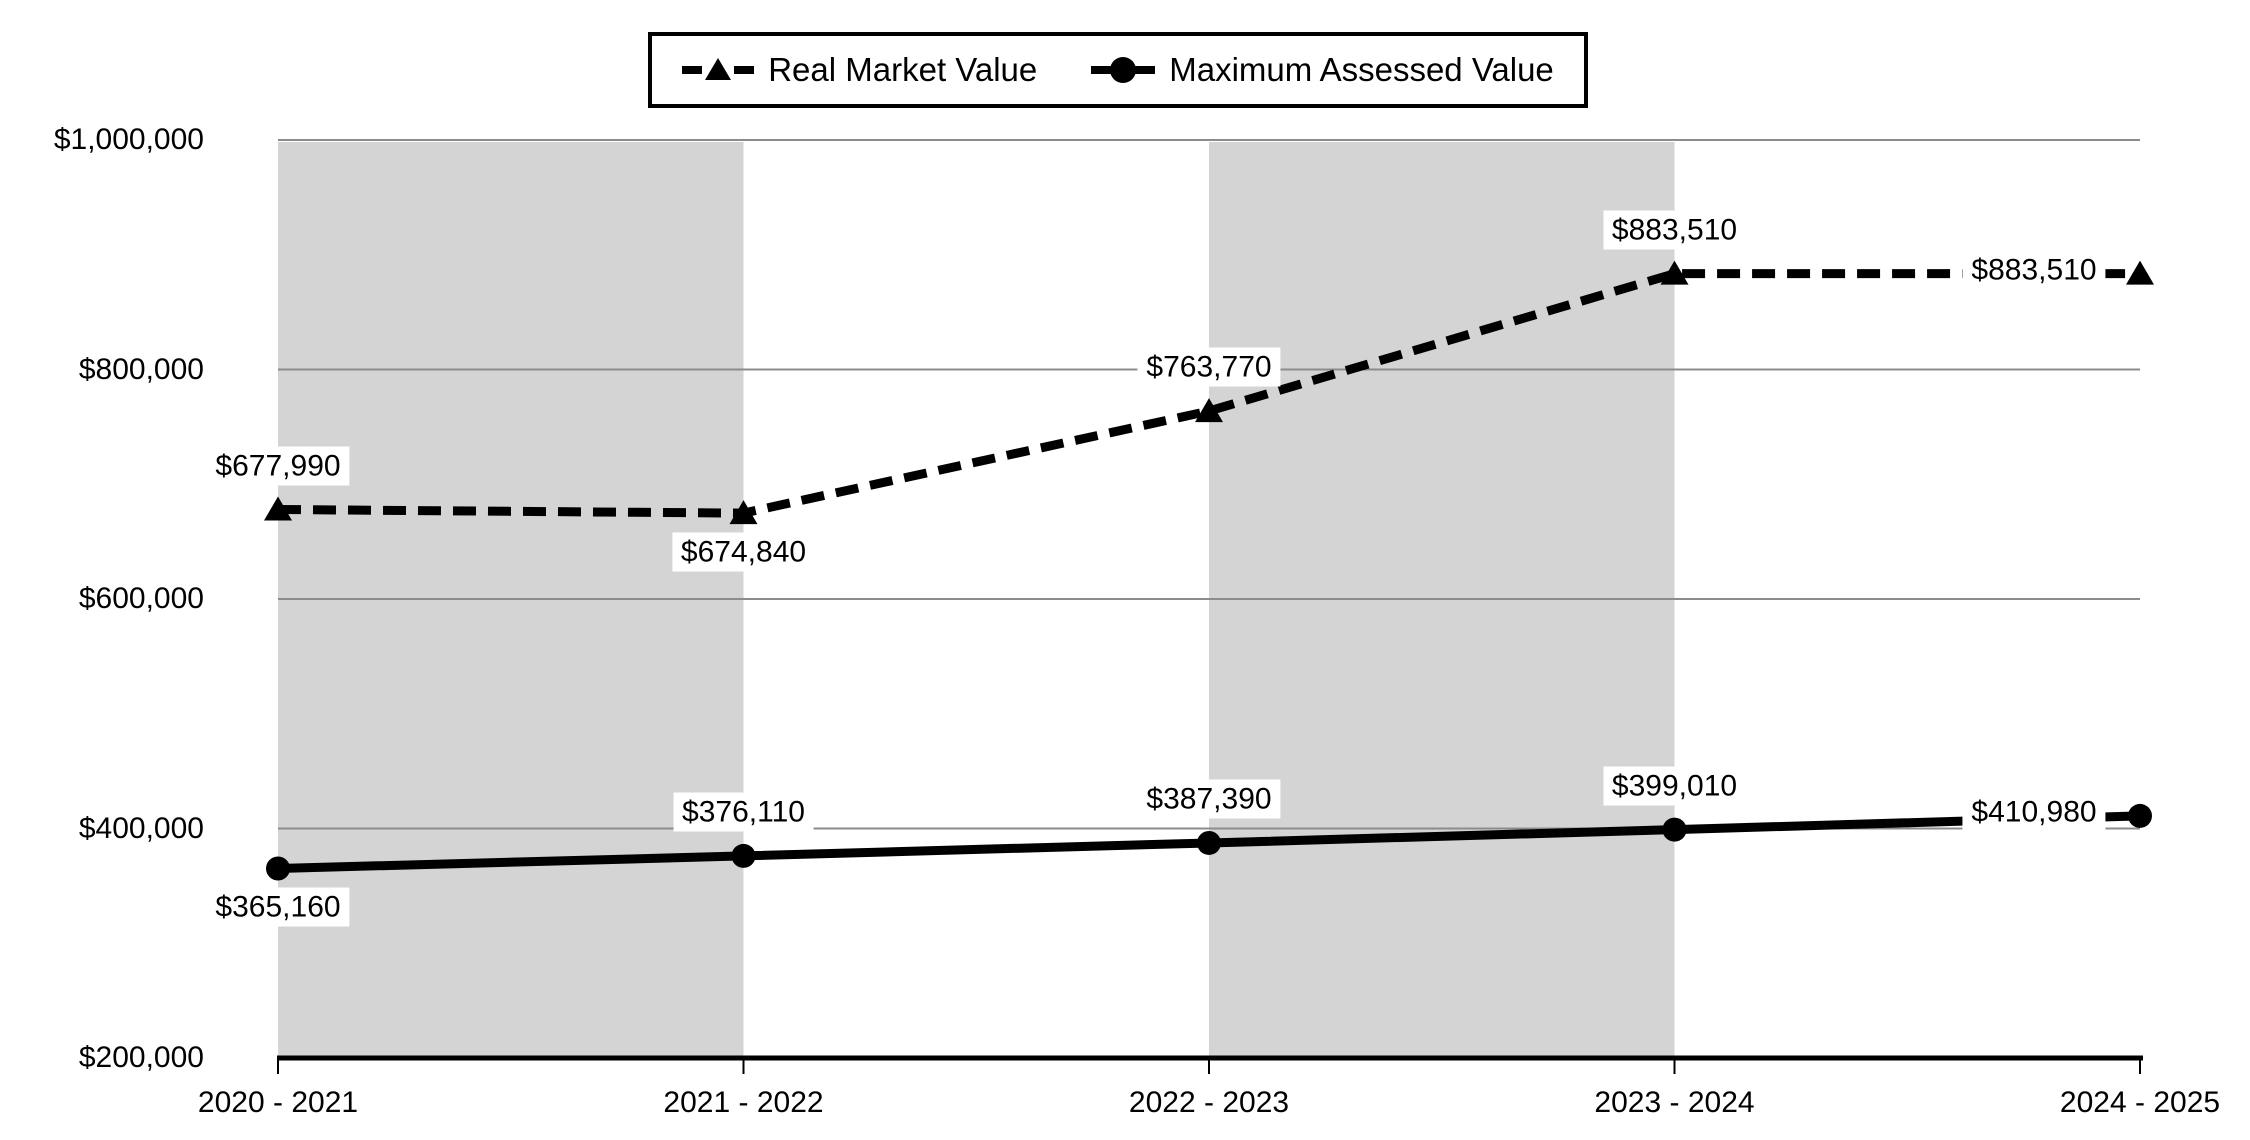  I want to click on data-label: $387,390, so click(1209, 799).